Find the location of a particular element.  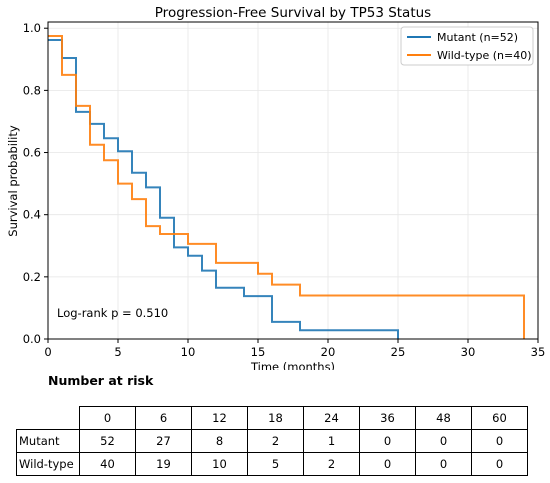

x-tick-label: 35 is located at coordinates (538, 352).